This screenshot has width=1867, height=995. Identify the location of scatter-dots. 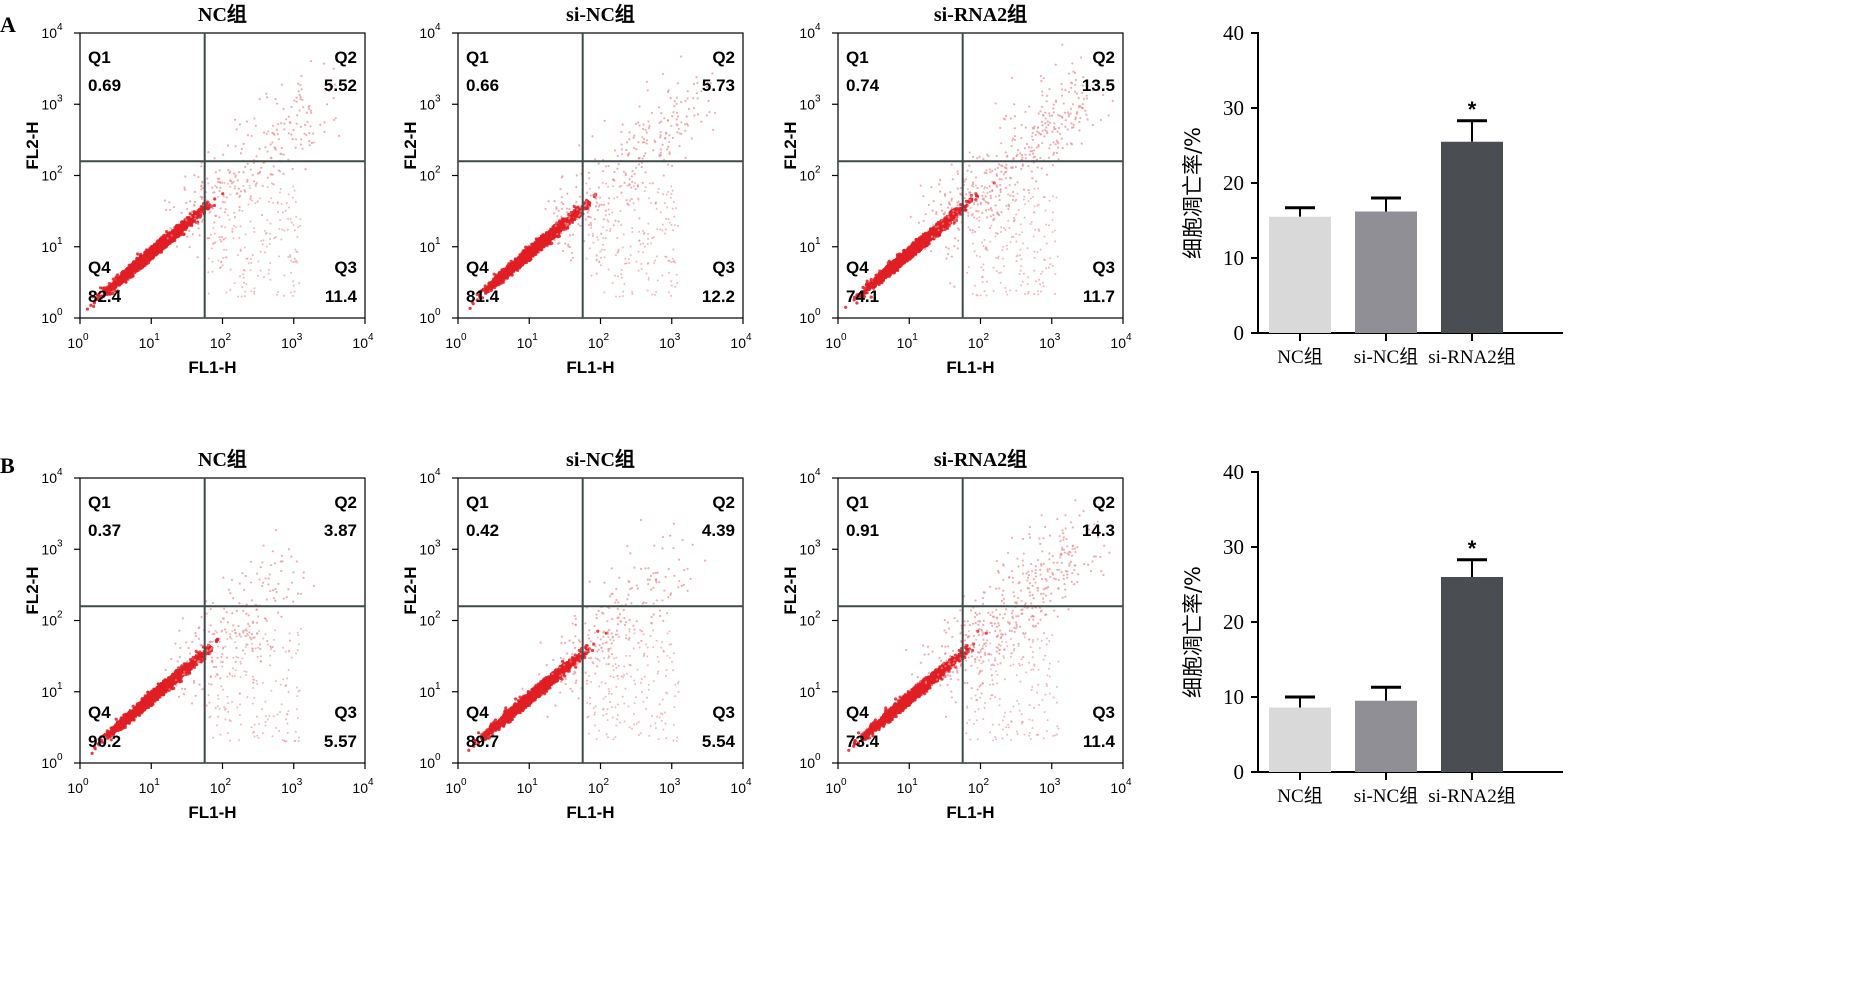
(592, 182).